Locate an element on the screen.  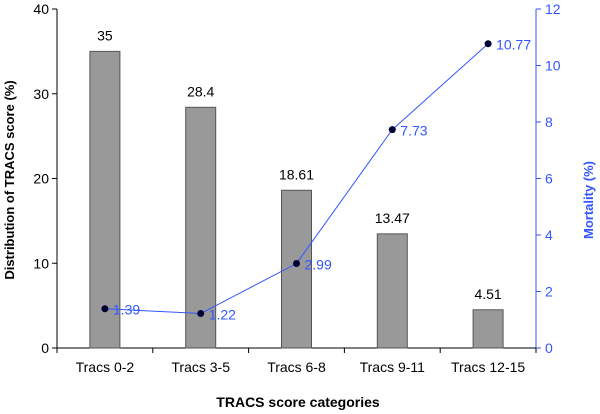
right-tick-label: 6 is located at coordinates (549, 179).